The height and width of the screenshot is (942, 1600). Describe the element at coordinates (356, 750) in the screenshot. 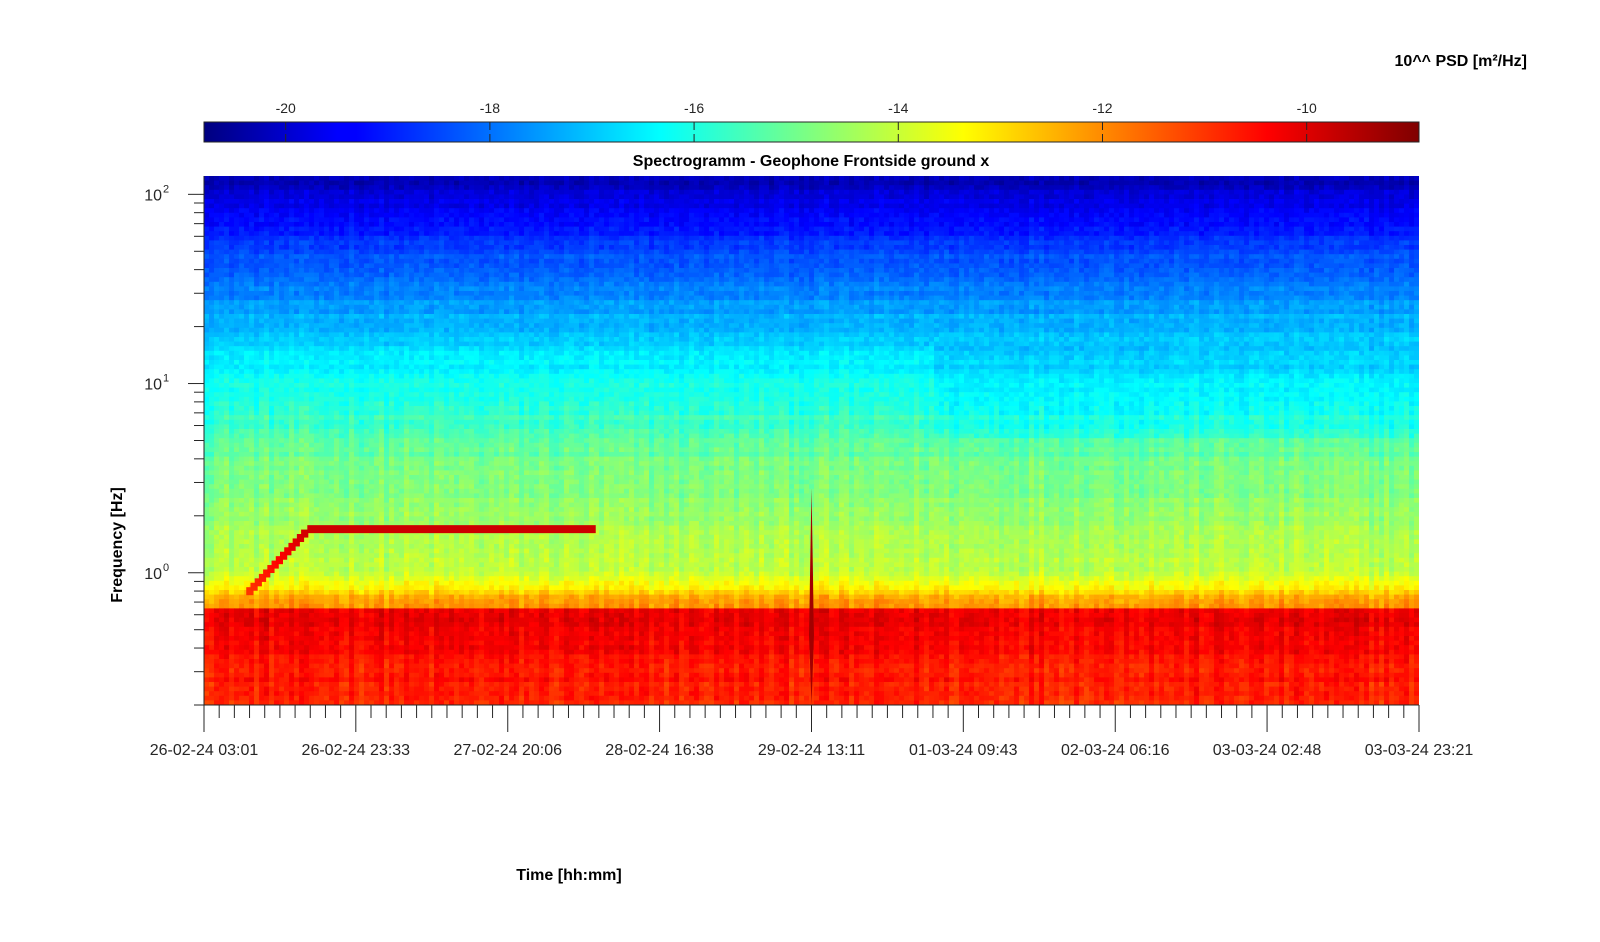

I see `x-tick-label: 26-02-24 23:33` at that location.